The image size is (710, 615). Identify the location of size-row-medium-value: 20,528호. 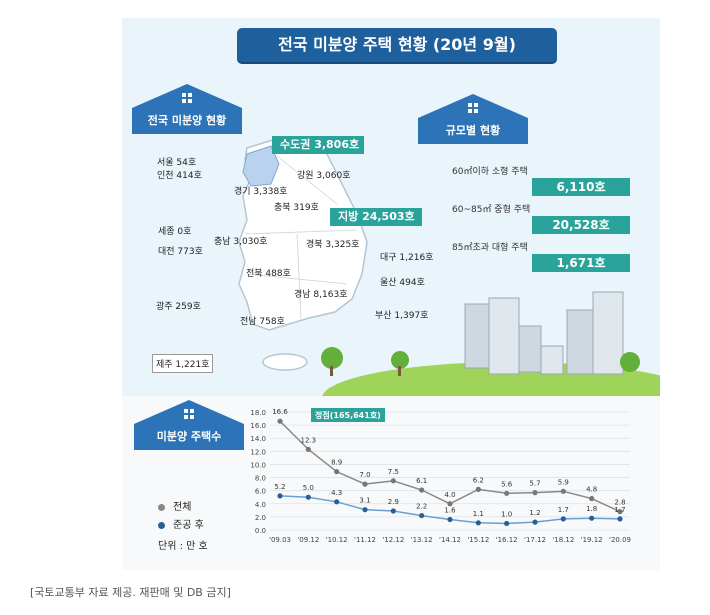
(581, 225).